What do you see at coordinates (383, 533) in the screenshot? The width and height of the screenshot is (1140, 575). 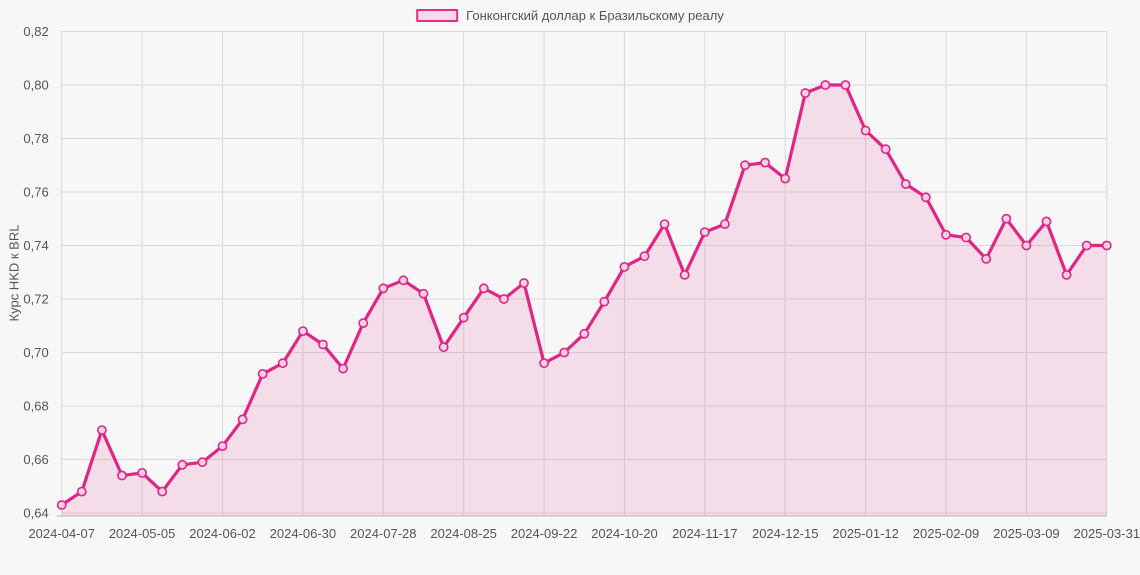 I see `x-tick-label: 2024-07-28` at bounding box center [383, 533].